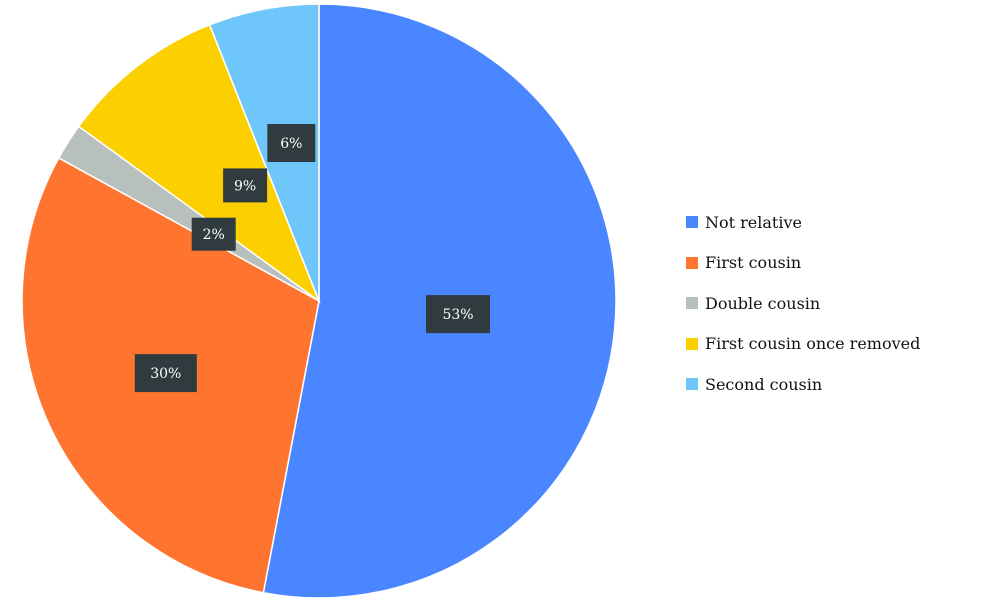 This screenshot has height=614, width=1000. I want to click on legend-label: First cousin once removed, so click(813, 343).